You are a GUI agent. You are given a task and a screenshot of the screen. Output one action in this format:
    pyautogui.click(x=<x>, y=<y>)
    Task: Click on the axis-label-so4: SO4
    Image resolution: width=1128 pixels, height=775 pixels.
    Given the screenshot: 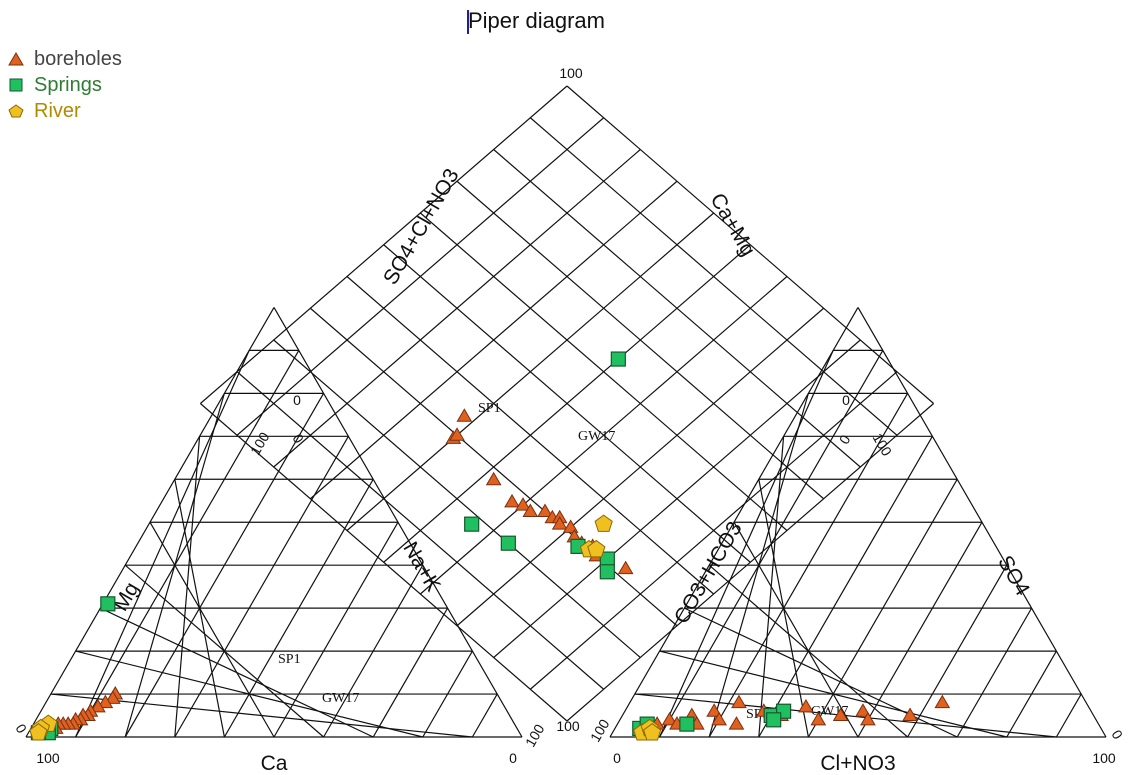 What is the action you would take?
    pyautogui.click(x=1013, y=576)
    